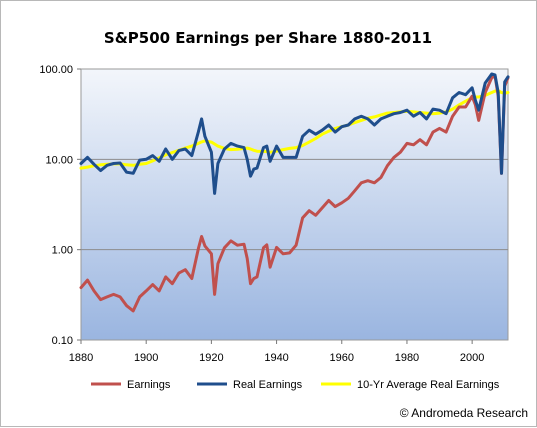  Describe the element at coordinates (62, 251) in the screenshot. I see `y-tick-label: 1.00` at that location.